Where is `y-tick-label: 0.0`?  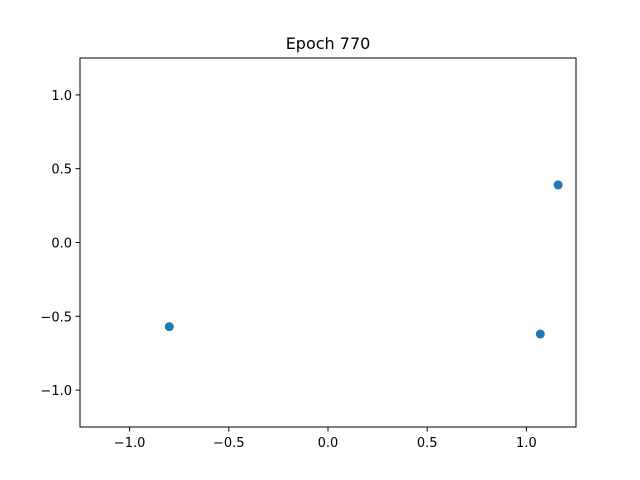 y-tick-label: 0.0 is located at coordinates (61, 244).